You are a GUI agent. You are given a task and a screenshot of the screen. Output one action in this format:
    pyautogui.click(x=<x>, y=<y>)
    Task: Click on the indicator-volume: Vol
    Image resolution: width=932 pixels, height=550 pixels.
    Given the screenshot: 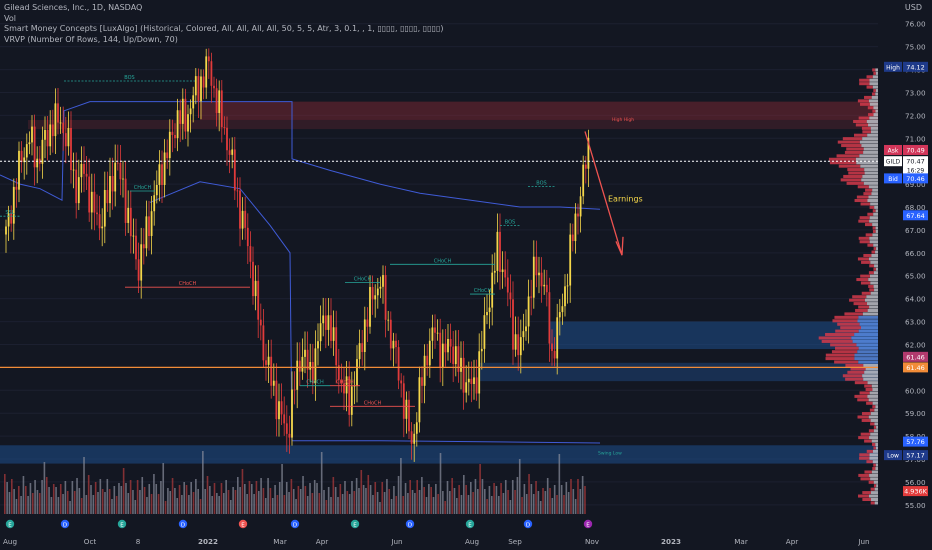 What is the action you would take?
    pyautogui.click(x=10, y=18)
    